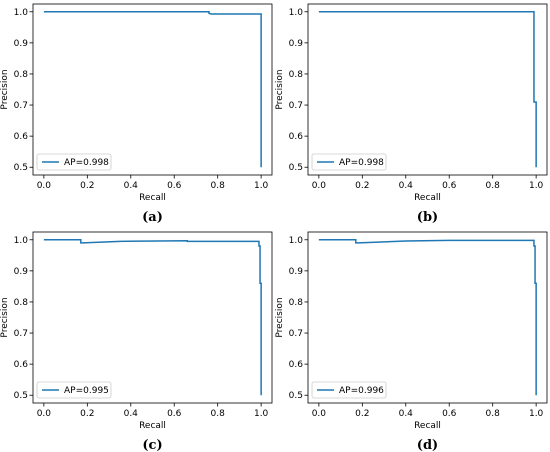 This screenshot has width=550, height=452. I want to click on panel-caption: (d), so click(427, 445).